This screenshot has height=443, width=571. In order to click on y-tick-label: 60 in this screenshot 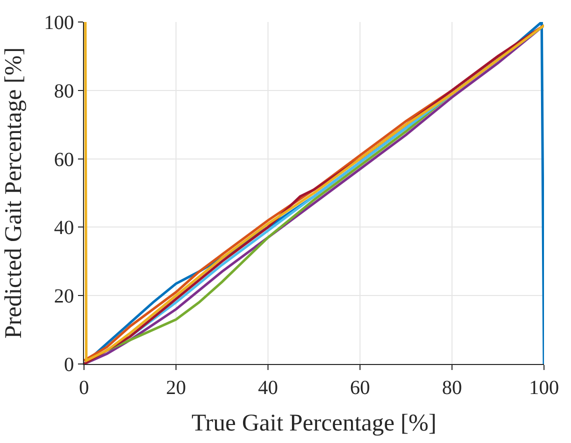, I will do `click(64, 159)`.